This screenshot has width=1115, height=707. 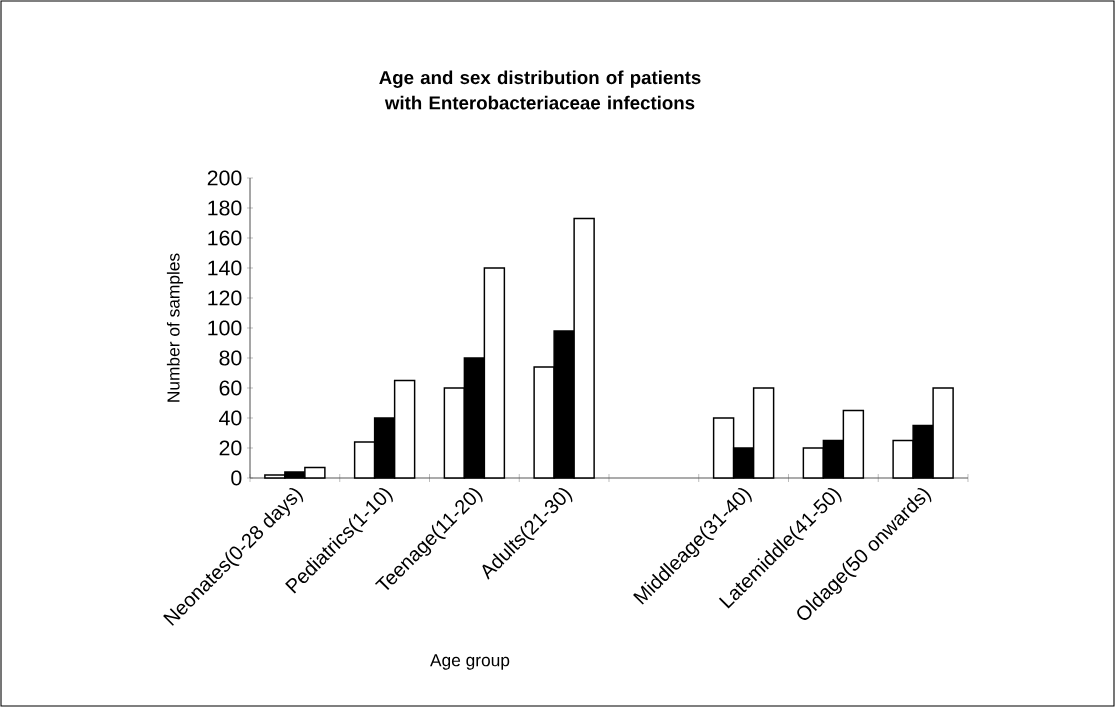 I want to click on y-tick-label: 160, so click(x=225, y=238).